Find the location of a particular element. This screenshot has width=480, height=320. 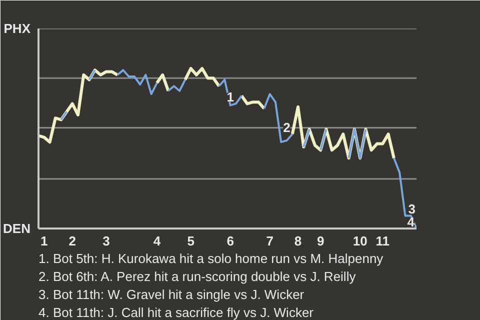

x-tick-label: 9 is located at coordinates (320, 241).